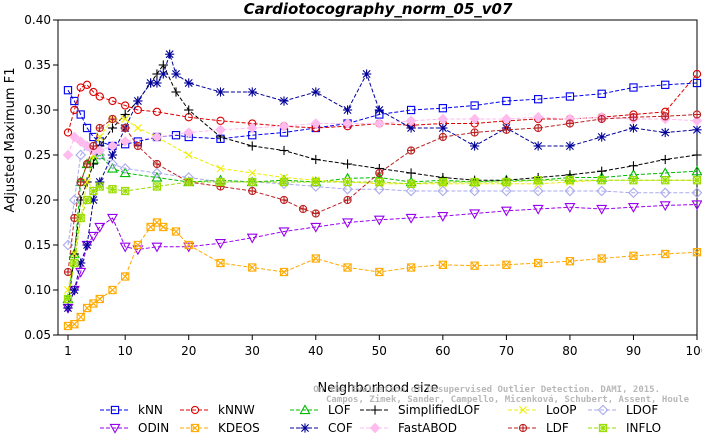  Describe the element at coordinates (321, 427) in the screenshot. I see `legend-item-cof: COF` at that location.